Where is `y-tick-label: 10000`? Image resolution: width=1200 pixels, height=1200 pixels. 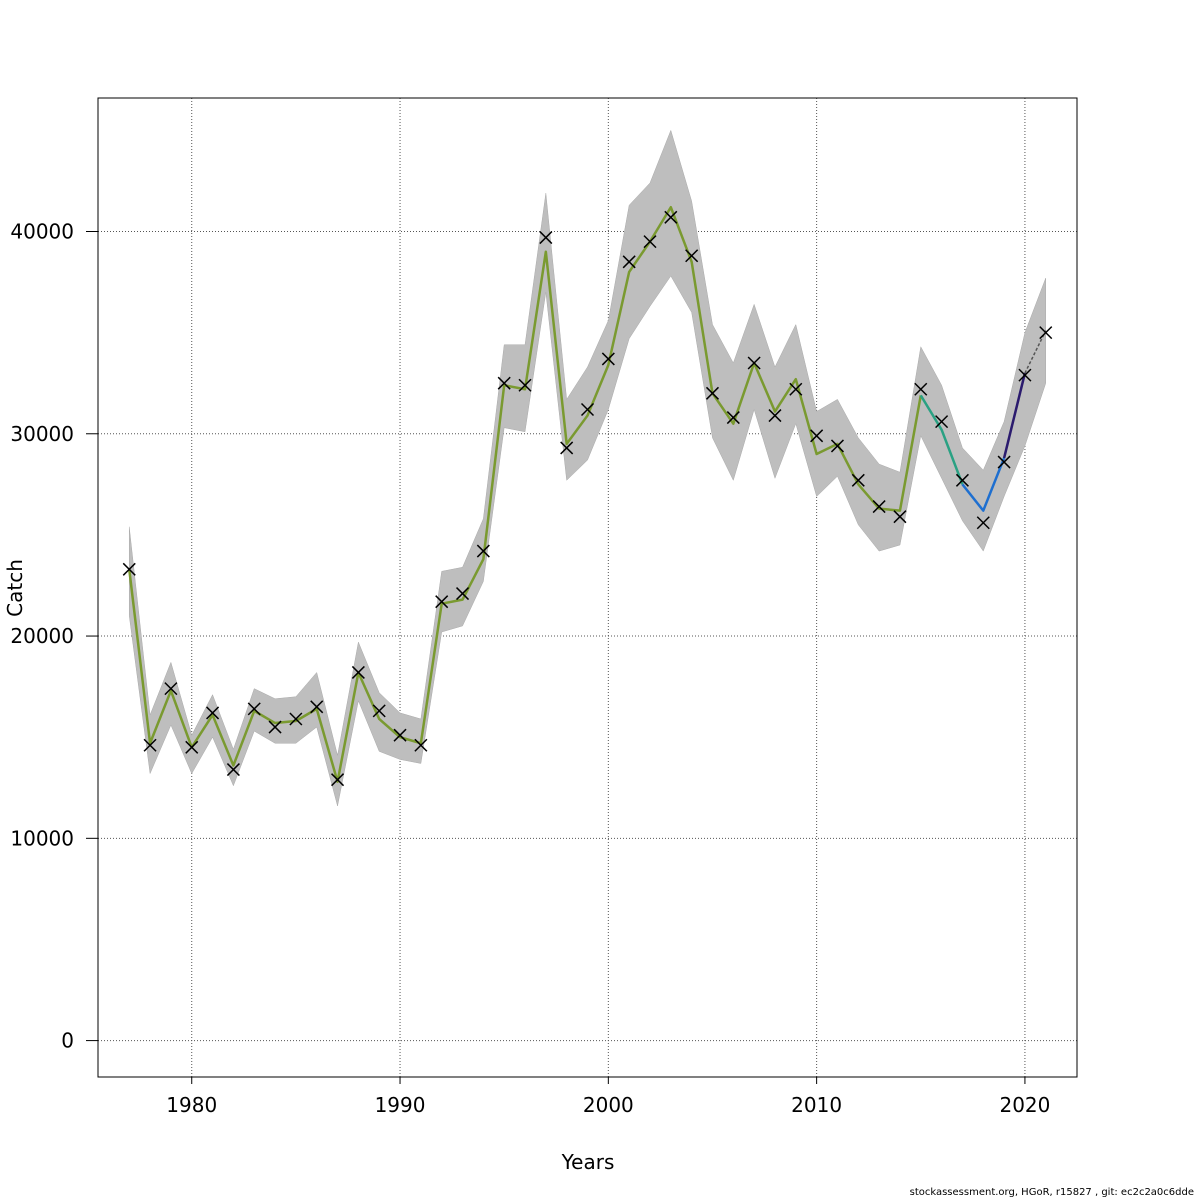
y-tick-label: 10000 is located at coordinates (42, 838).